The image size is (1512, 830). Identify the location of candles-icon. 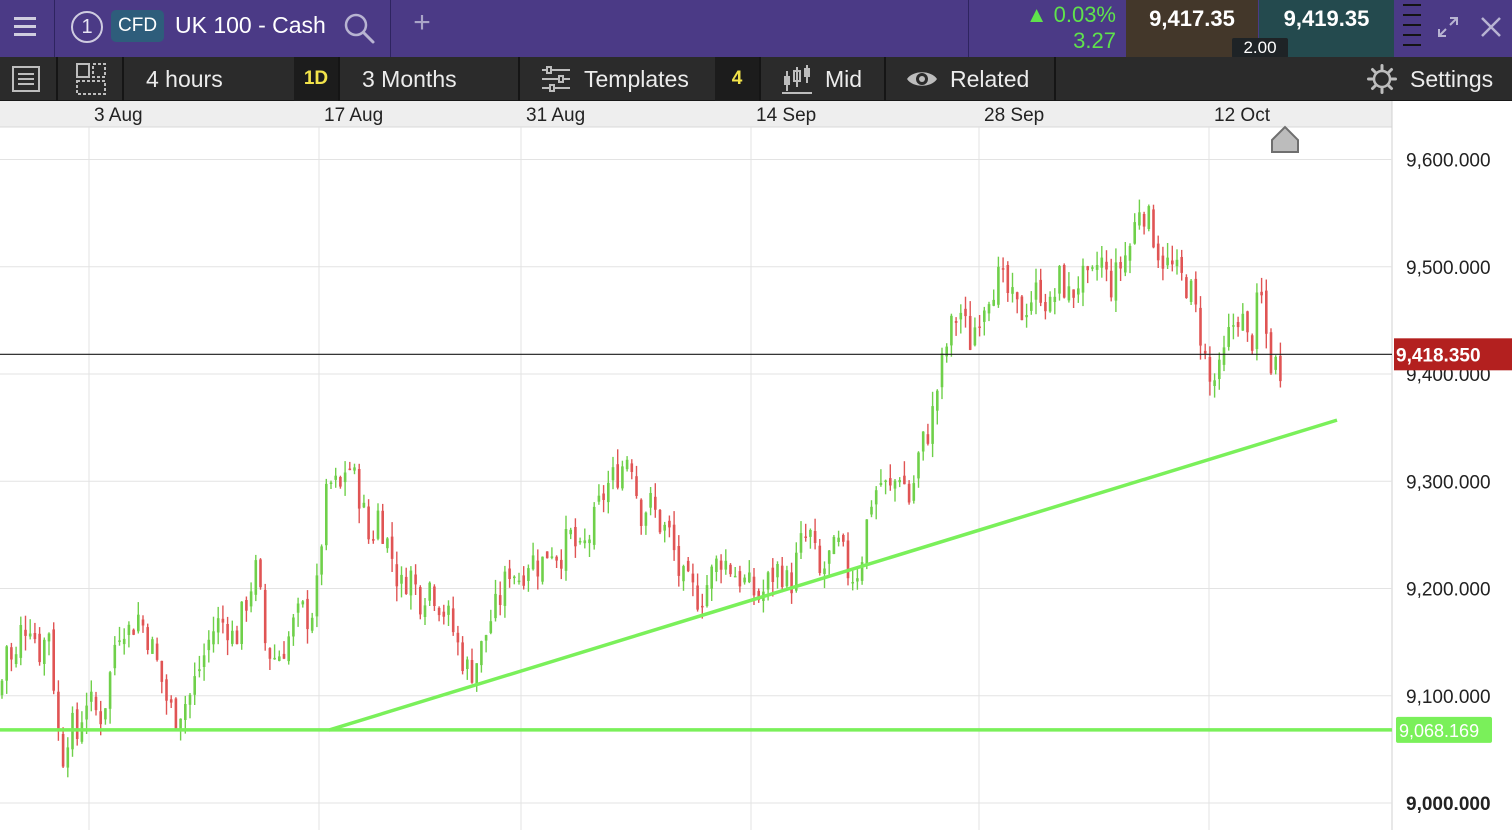
(797, 79).